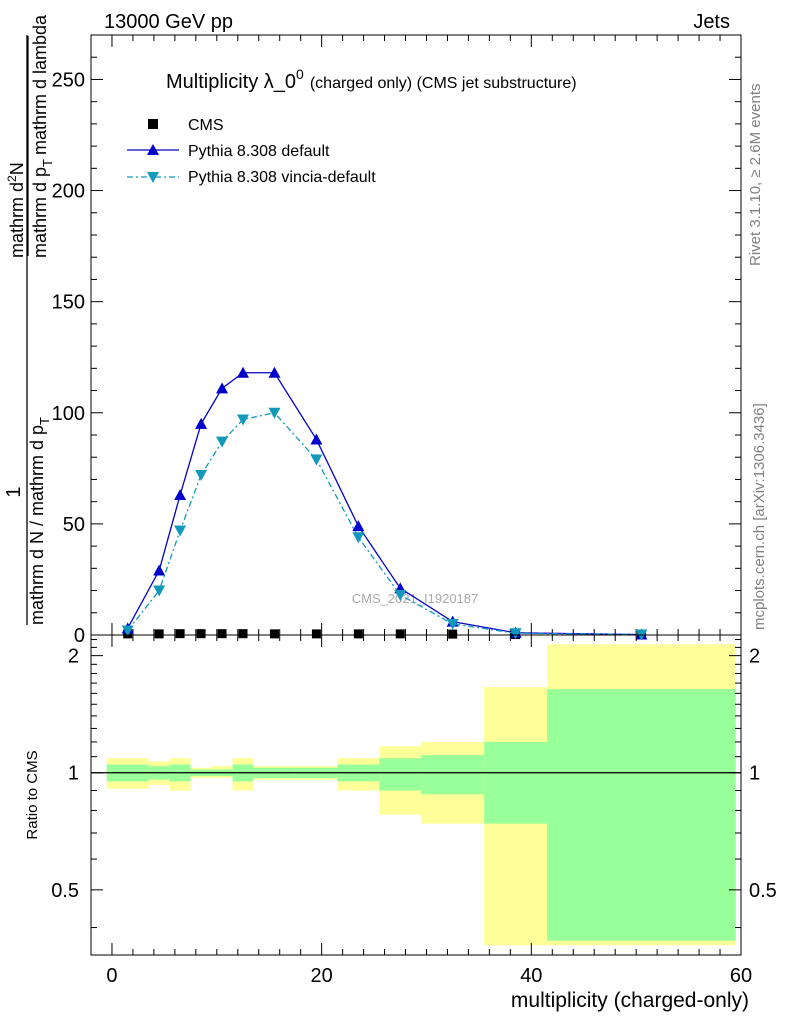 This screenshot has height=1024, width=786. I want to click on legend-marker-cms, so click(153, 124).